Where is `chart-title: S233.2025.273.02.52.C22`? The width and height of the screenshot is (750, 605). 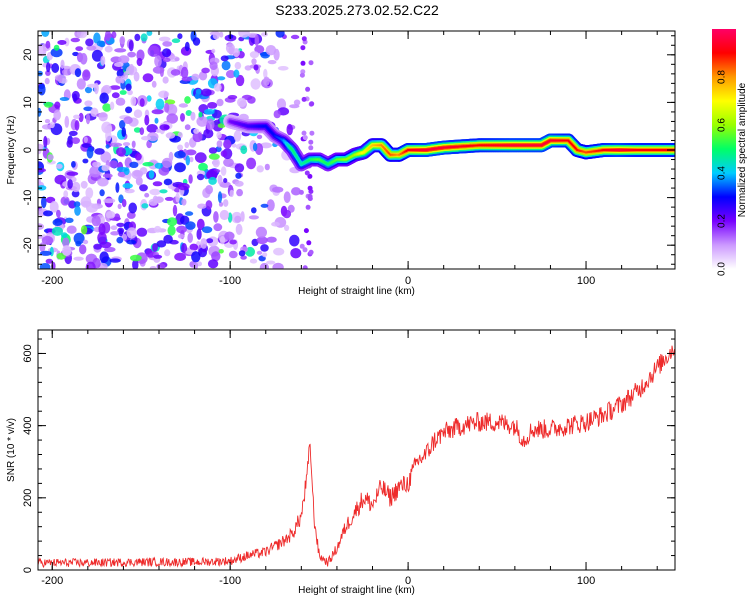 chart-title: S233.2025.273.02.52.C22 is located at coordinates (357, 10).